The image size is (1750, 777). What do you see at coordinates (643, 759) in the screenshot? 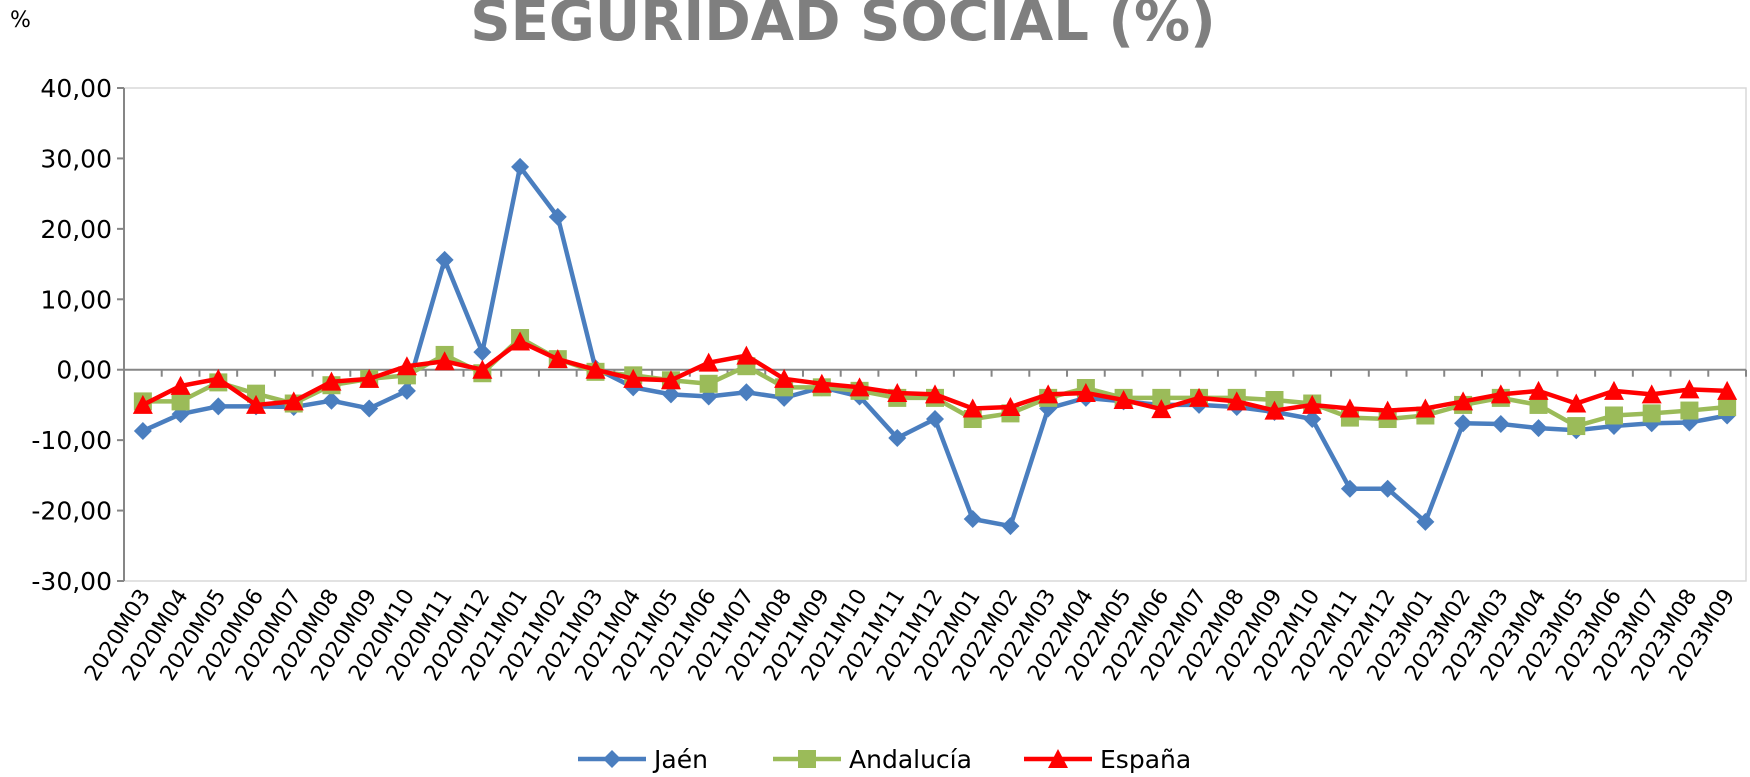
I see `legend-item: Jaén` at bounding box center [643, 759].